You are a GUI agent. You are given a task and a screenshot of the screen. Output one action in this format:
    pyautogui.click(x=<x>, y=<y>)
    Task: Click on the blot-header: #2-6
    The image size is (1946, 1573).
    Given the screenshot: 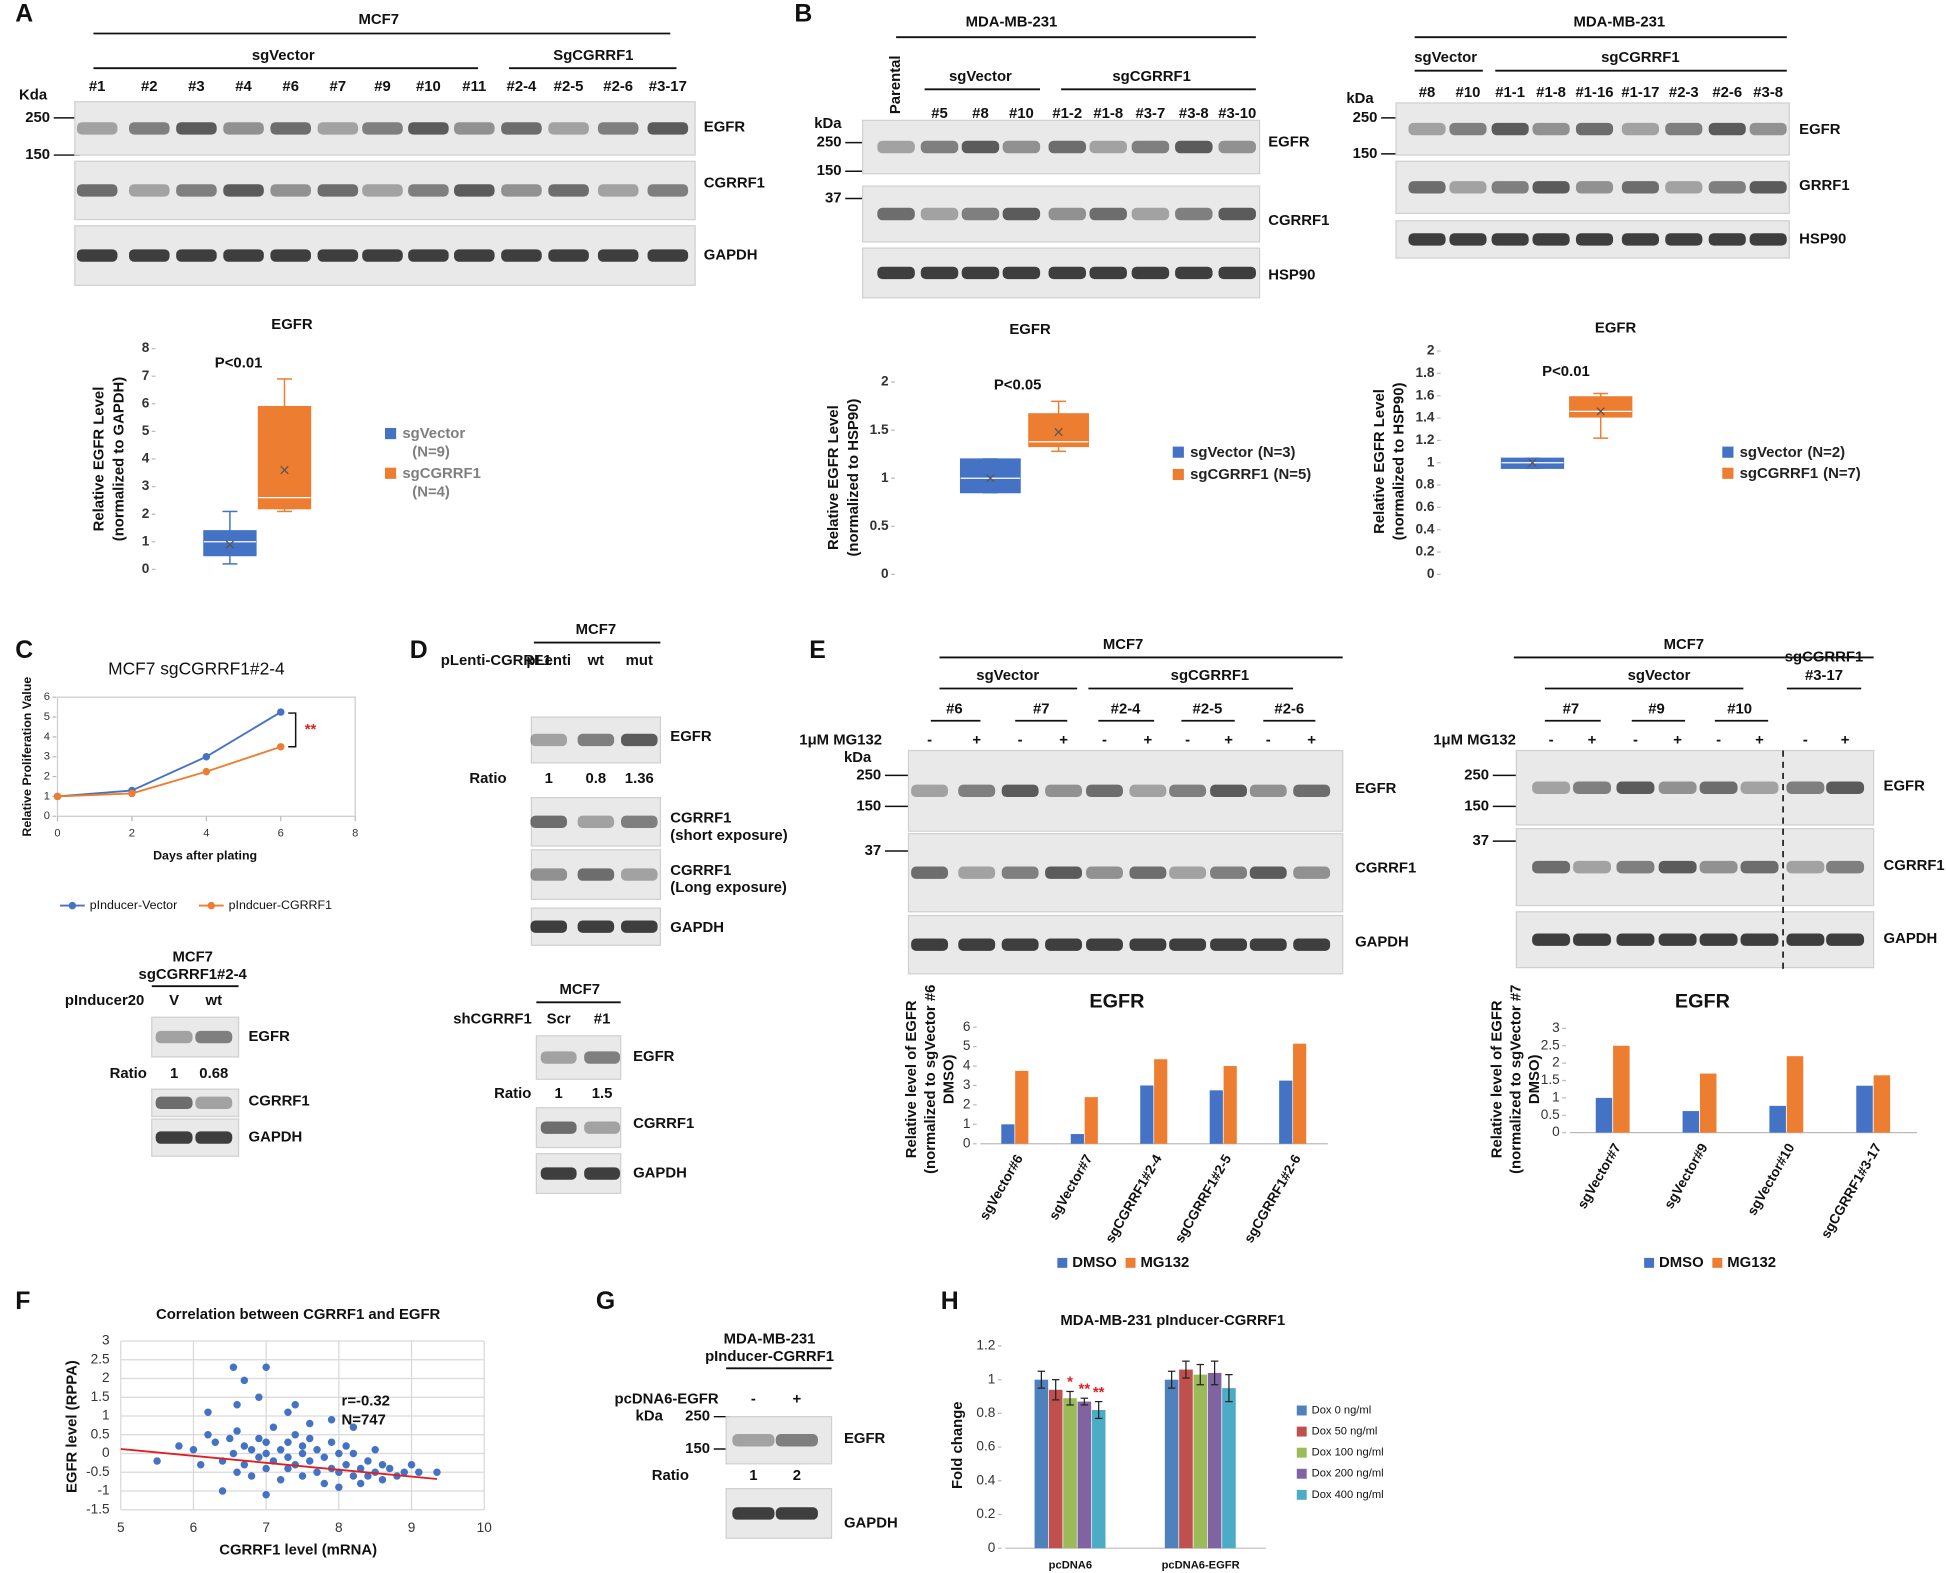 What is the action you would take?
    pyautogui.click(x=1289, y=710)
    